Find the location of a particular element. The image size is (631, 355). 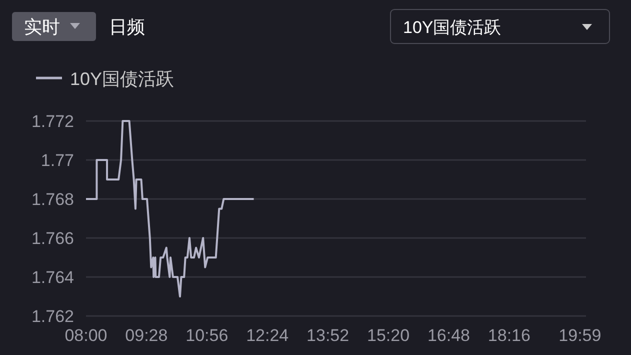

x-tick-label: 09:28 is located at coordinates (146, 335).